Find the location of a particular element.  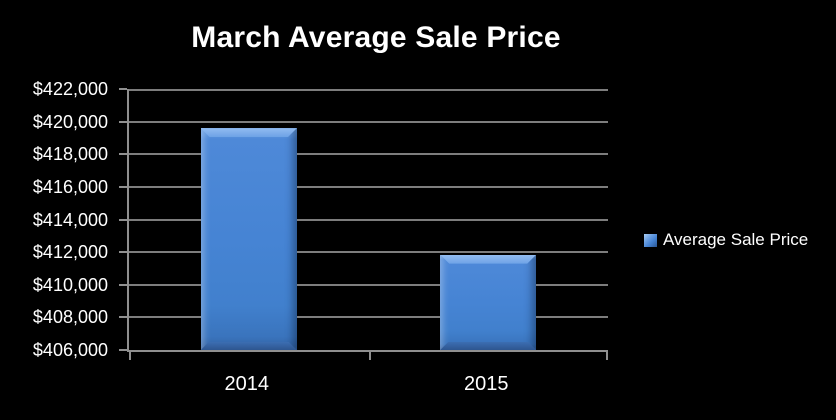

y-axis-label: $408,000 is located at coordinates (70, 317).